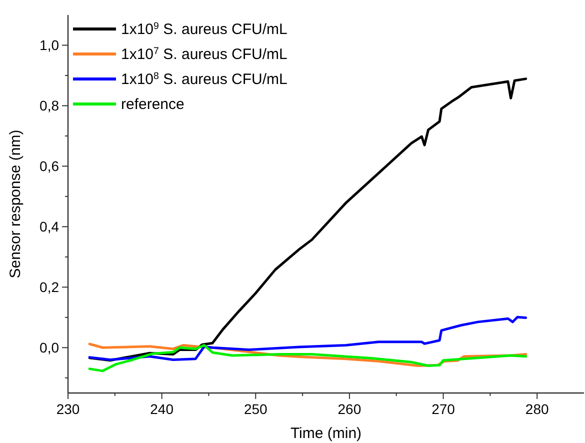  What do you see at coordinates (50, 226) in the screenshot?
I see `y-tick-label: 0,4` at bounding box center [50, 226].